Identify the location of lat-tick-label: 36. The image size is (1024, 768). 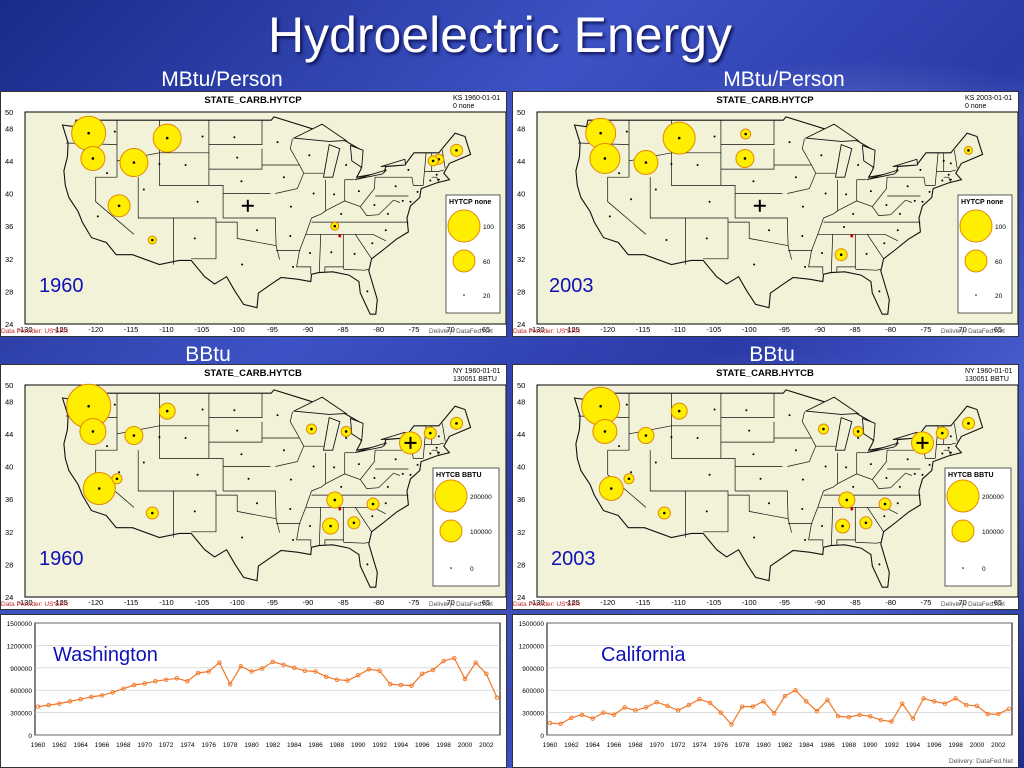
(9, 499).